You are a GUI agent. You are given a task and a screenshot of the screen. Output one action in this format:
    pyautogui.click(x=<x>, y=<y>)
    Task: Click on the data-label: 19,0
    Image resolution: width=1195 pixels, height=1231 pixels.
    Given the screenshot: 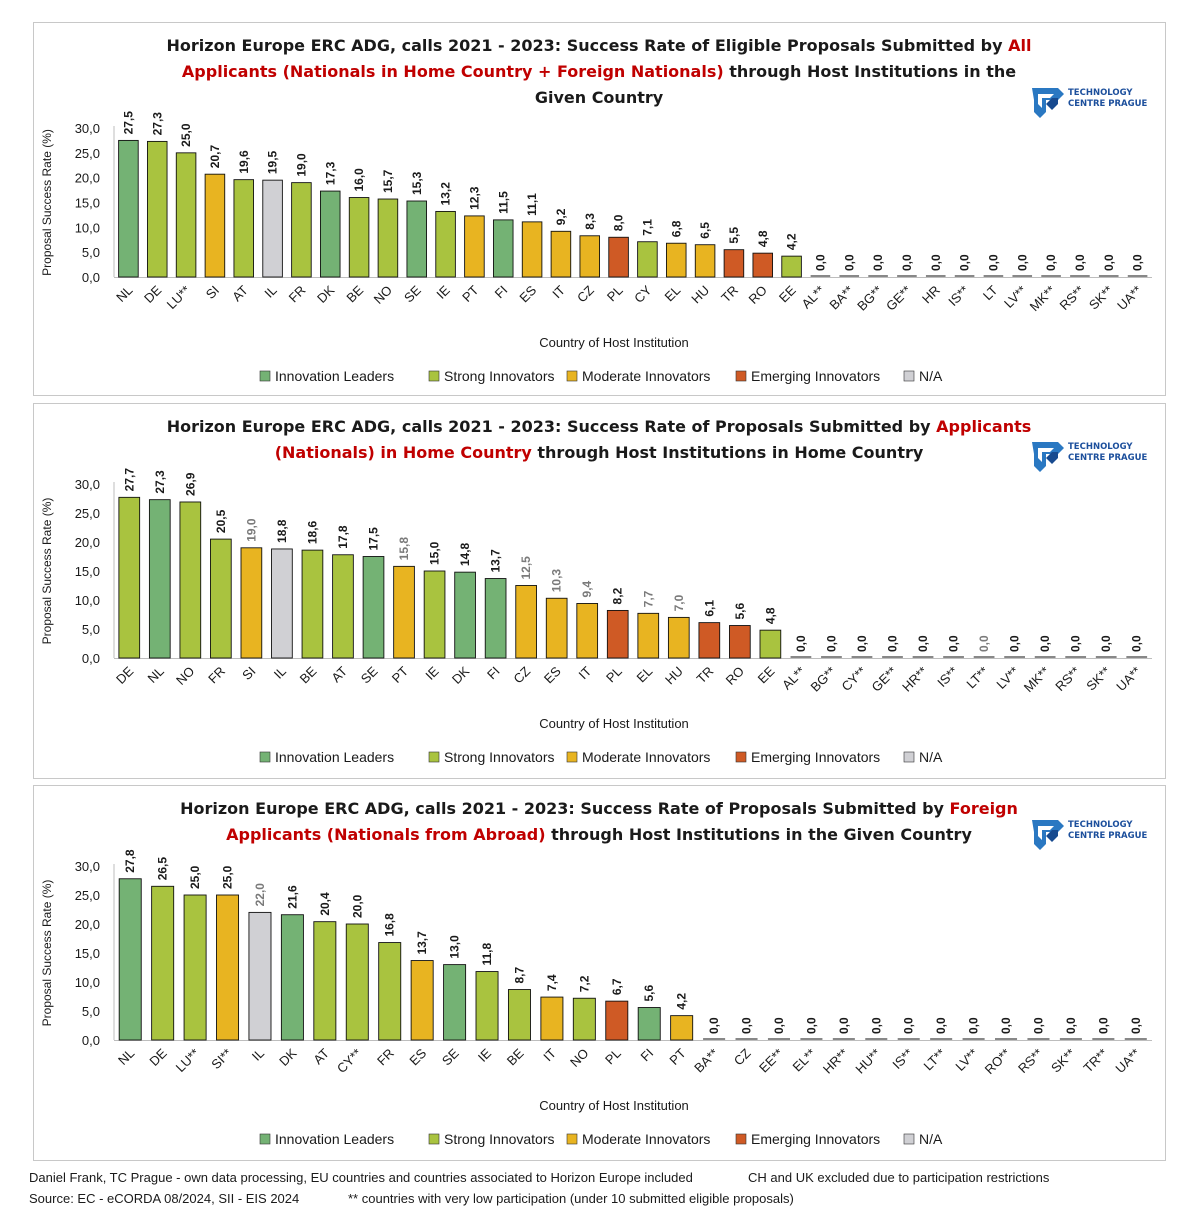 What is the action you would take?
    pyautogui.click(x=301, y=165)
    